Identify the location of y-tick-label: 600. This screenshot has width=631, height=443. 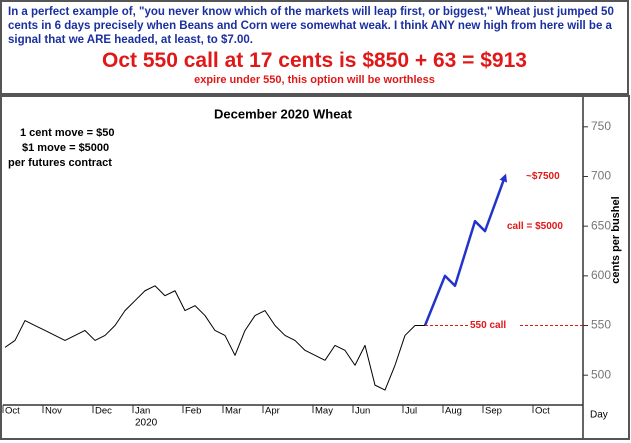
(601, 275).